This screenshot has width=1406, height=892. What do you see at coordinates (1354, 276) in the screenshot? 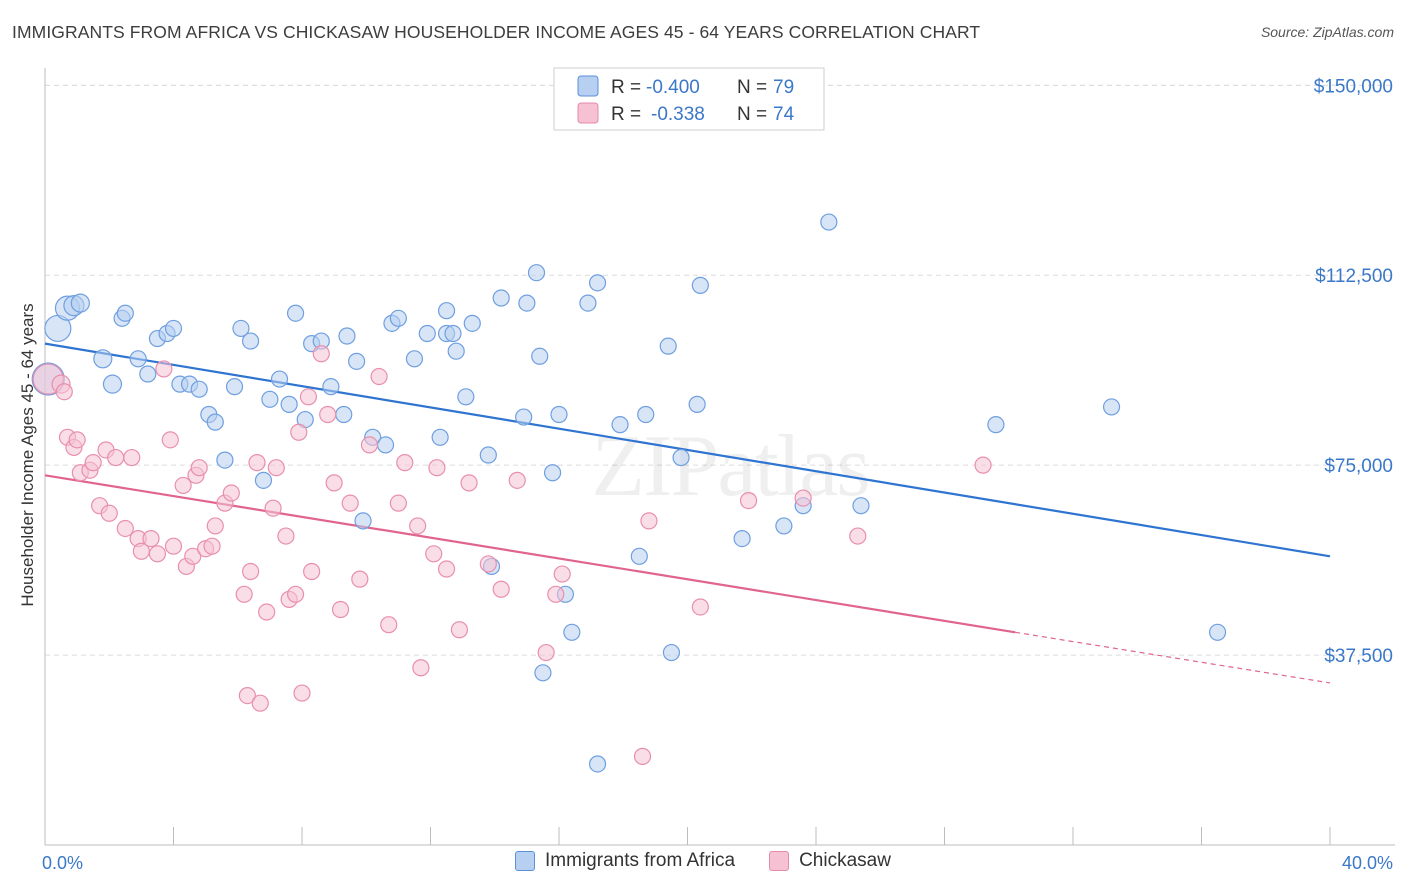
I see `y-tick-label: $112,500` at bounding box center [1354, 276].